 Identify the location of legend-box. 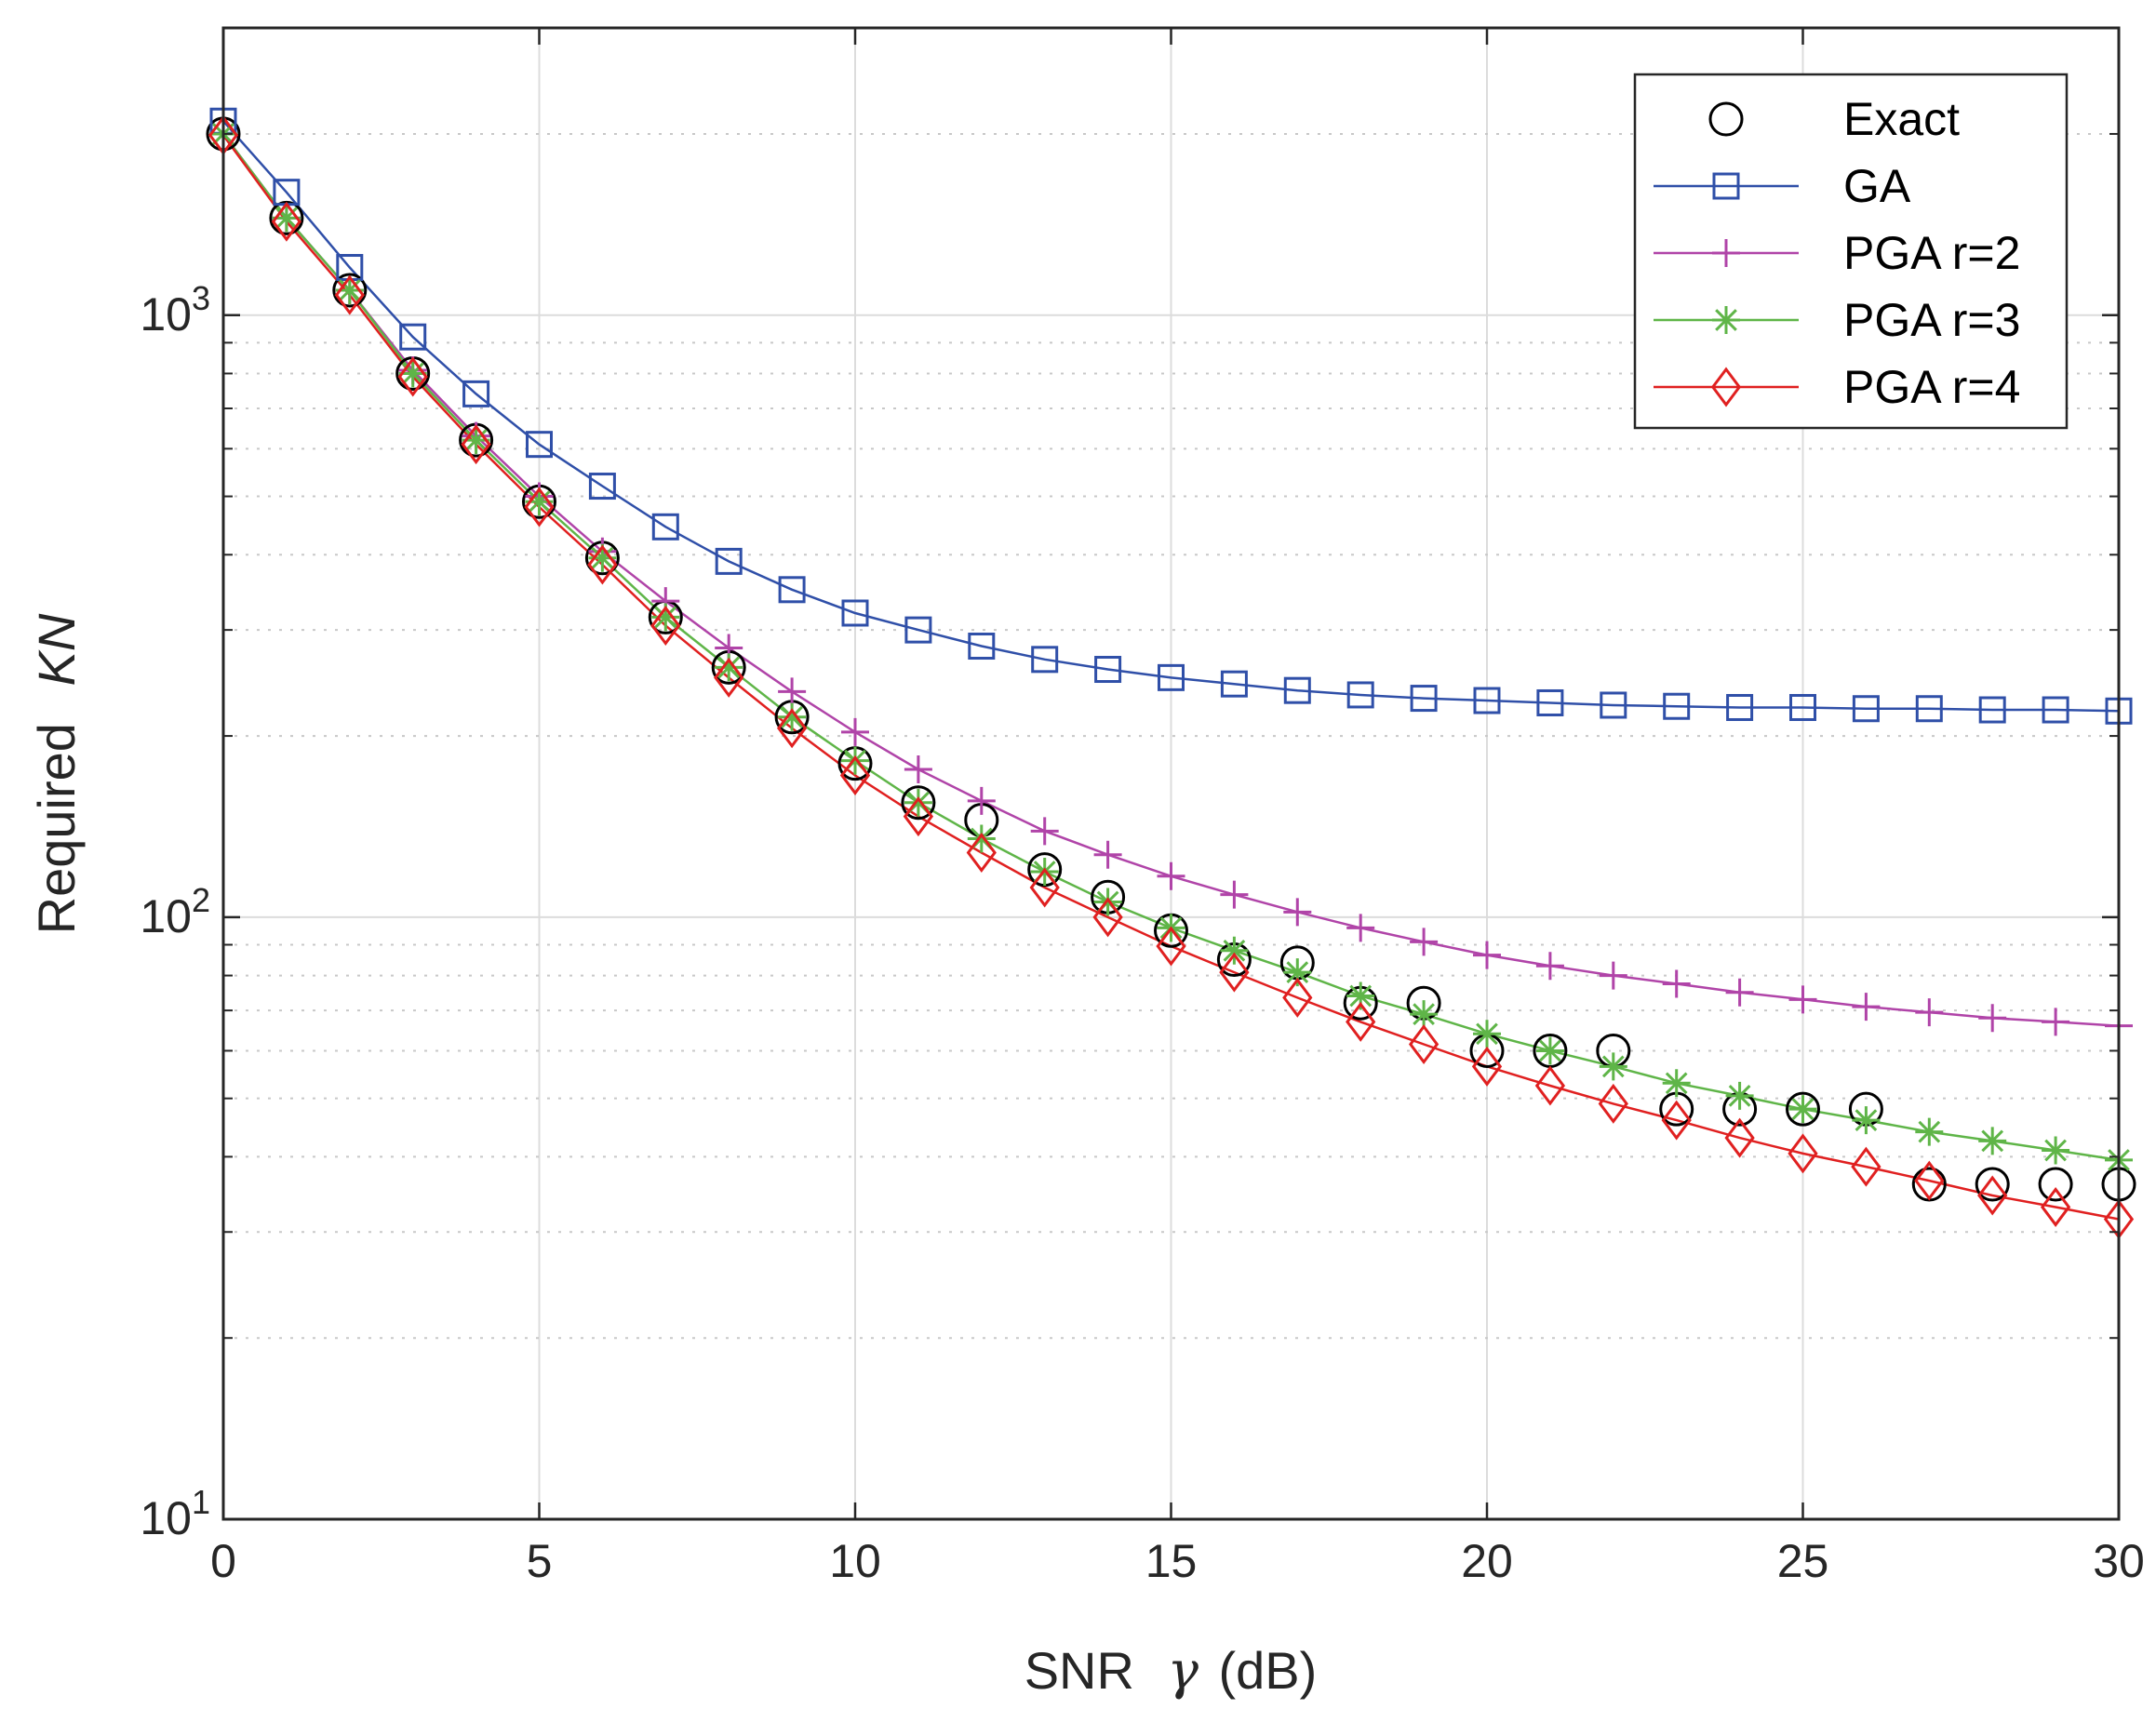
(1851, 251).